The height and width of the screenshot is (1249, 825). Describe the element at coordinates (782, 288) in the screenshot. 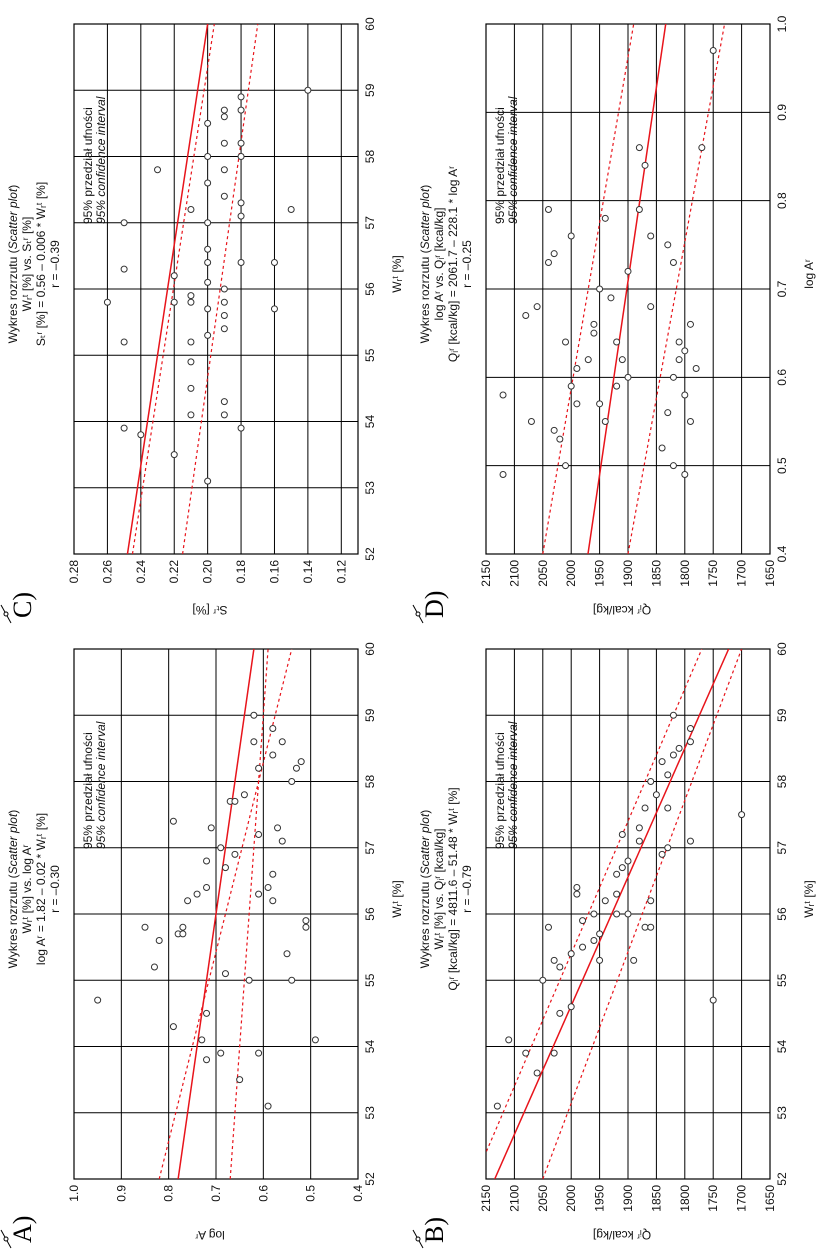

I see `x-tick-label: 0.7` at that location.